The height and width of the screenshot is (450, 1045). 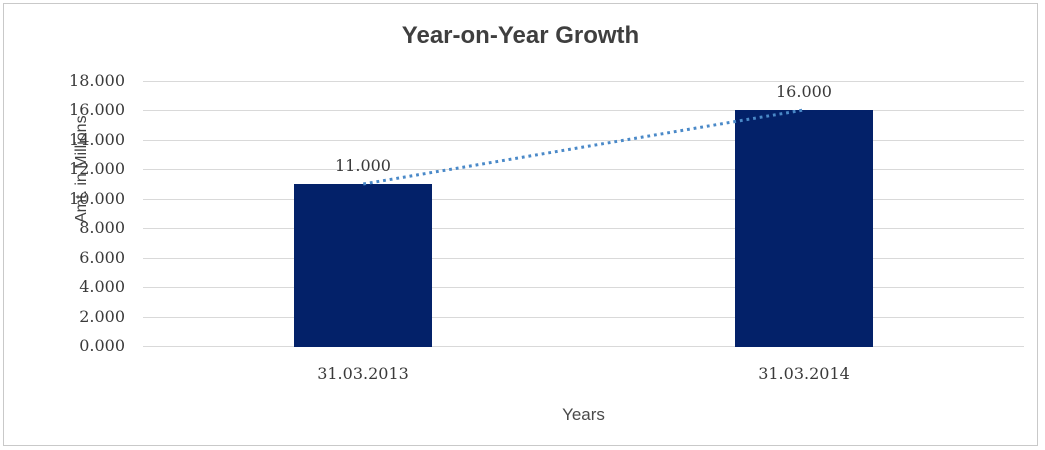 I want to click on y-tick-label: 14.000, so click(x=97, y=139).